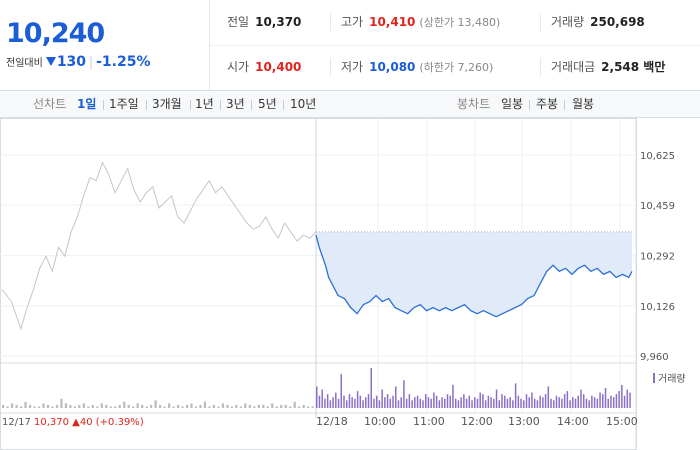 This screenshot has width=700, height=450. Describe the element at coordinates (204, 104) in the screenshot. I see `tab-1y: 1년` at that location.